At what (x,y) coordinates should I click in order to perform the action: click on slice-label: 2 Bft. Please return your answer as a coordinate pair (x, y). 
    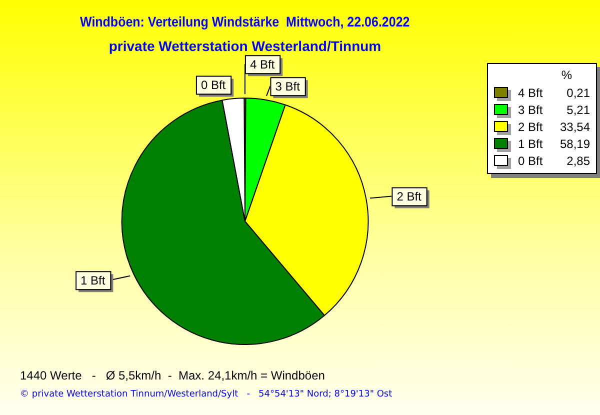
    Looking at the image, I should click on (409, 197).